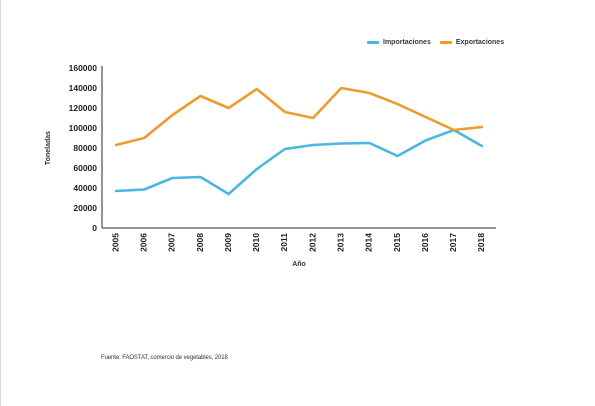  I want to click on legend-swatch-importaciones, so click(373, 42).